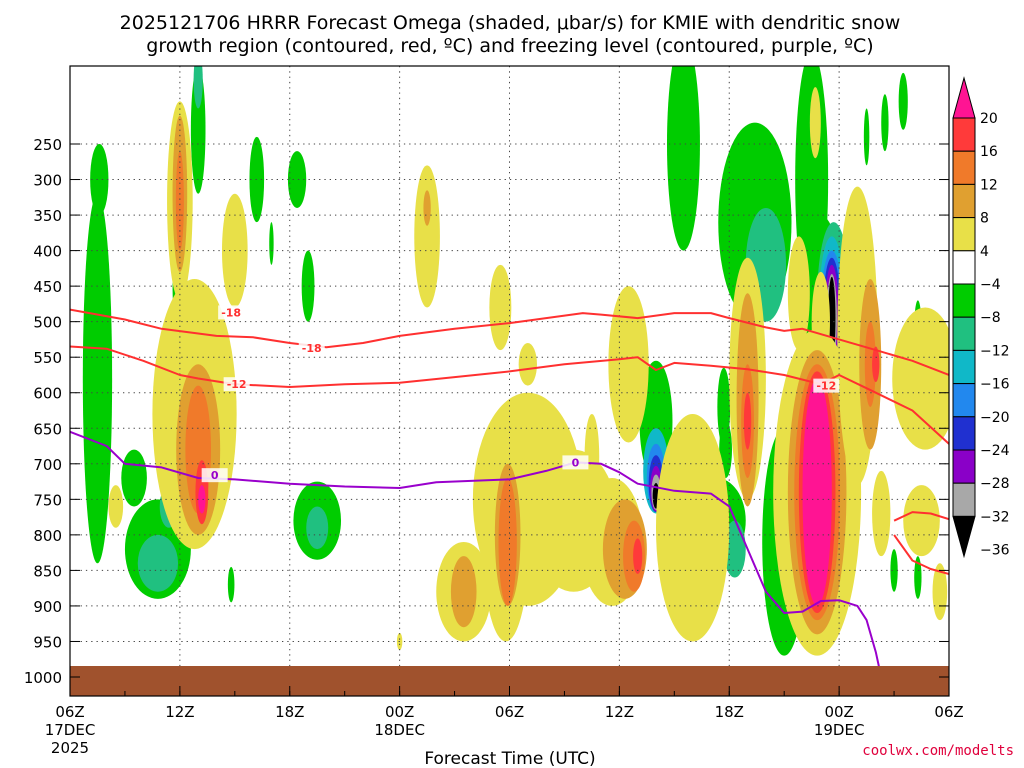 This screenshot has height=768, width=1024. What do you see at coordinates (989, 119) in the screenshot?
I see `colorbar-label: 20` at bounding box center [989, 119].